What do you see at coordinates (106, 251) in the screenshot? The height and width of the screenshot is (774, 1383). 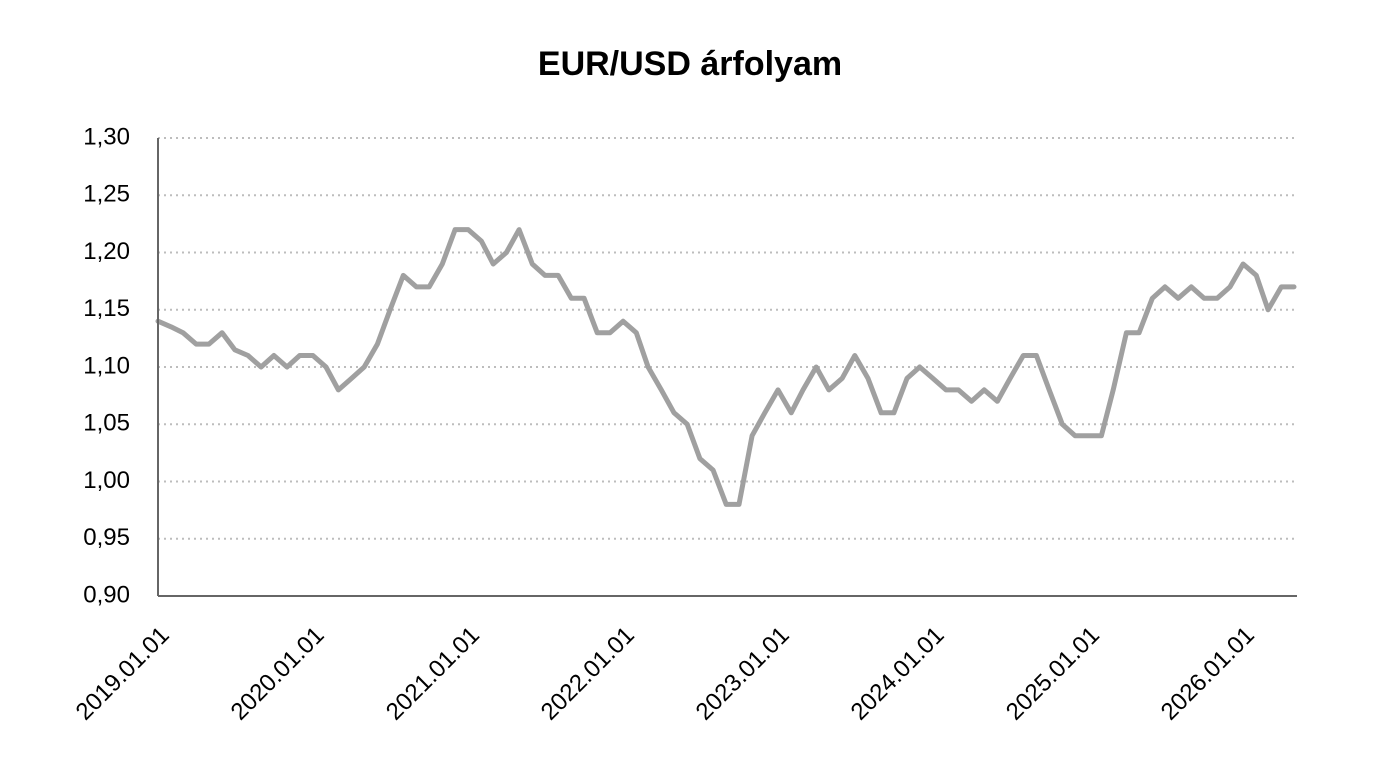 I see `y-tick-label: 1,20` at bounding box center [106, 251].